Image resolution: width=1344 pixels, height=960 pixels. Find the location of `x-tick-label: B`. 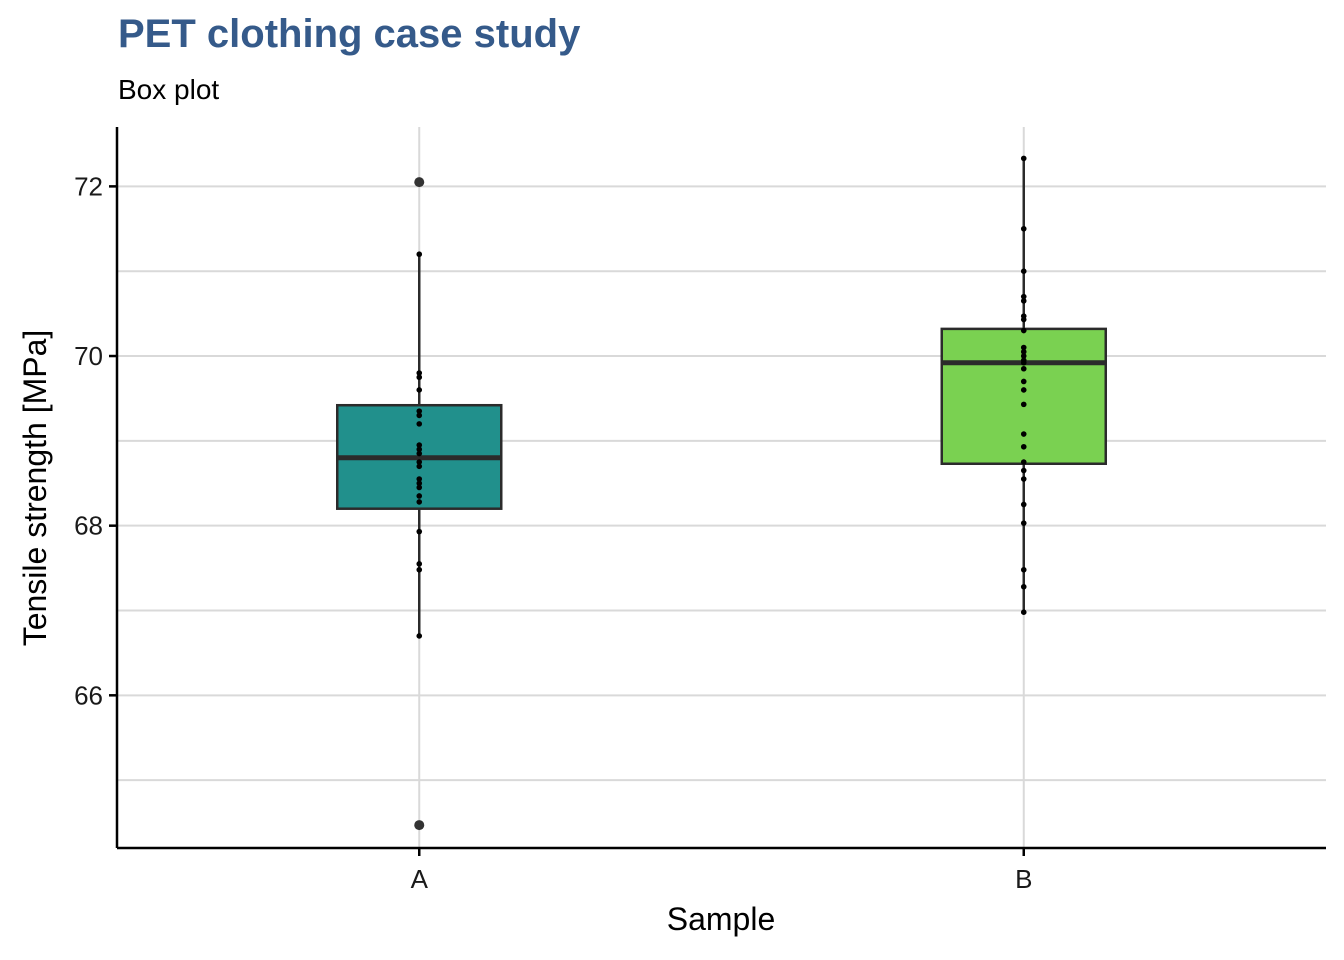

x-tick-label: B is located at coordinates (1023, 879).